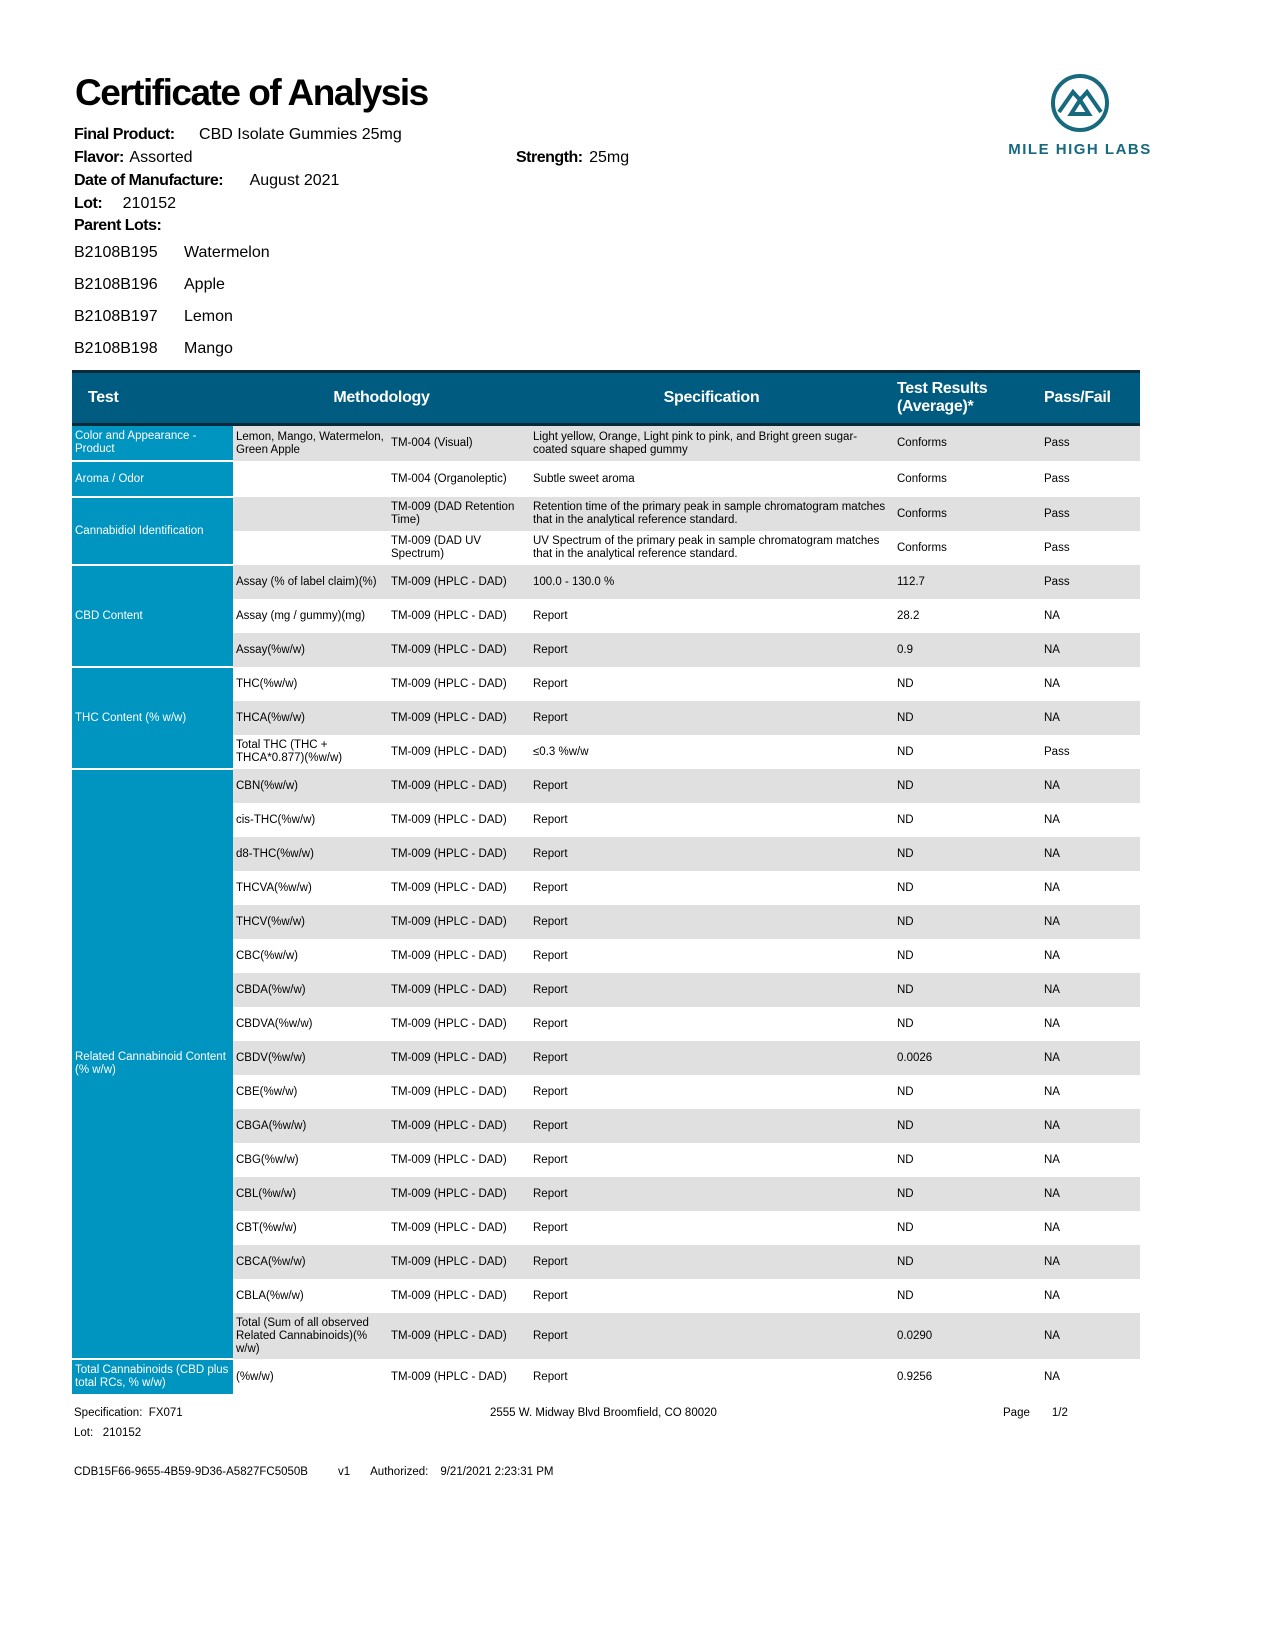 The image size is (1275, 1650). I want to click on parent-lot: B2108B196 Apple, so click(149, 284).